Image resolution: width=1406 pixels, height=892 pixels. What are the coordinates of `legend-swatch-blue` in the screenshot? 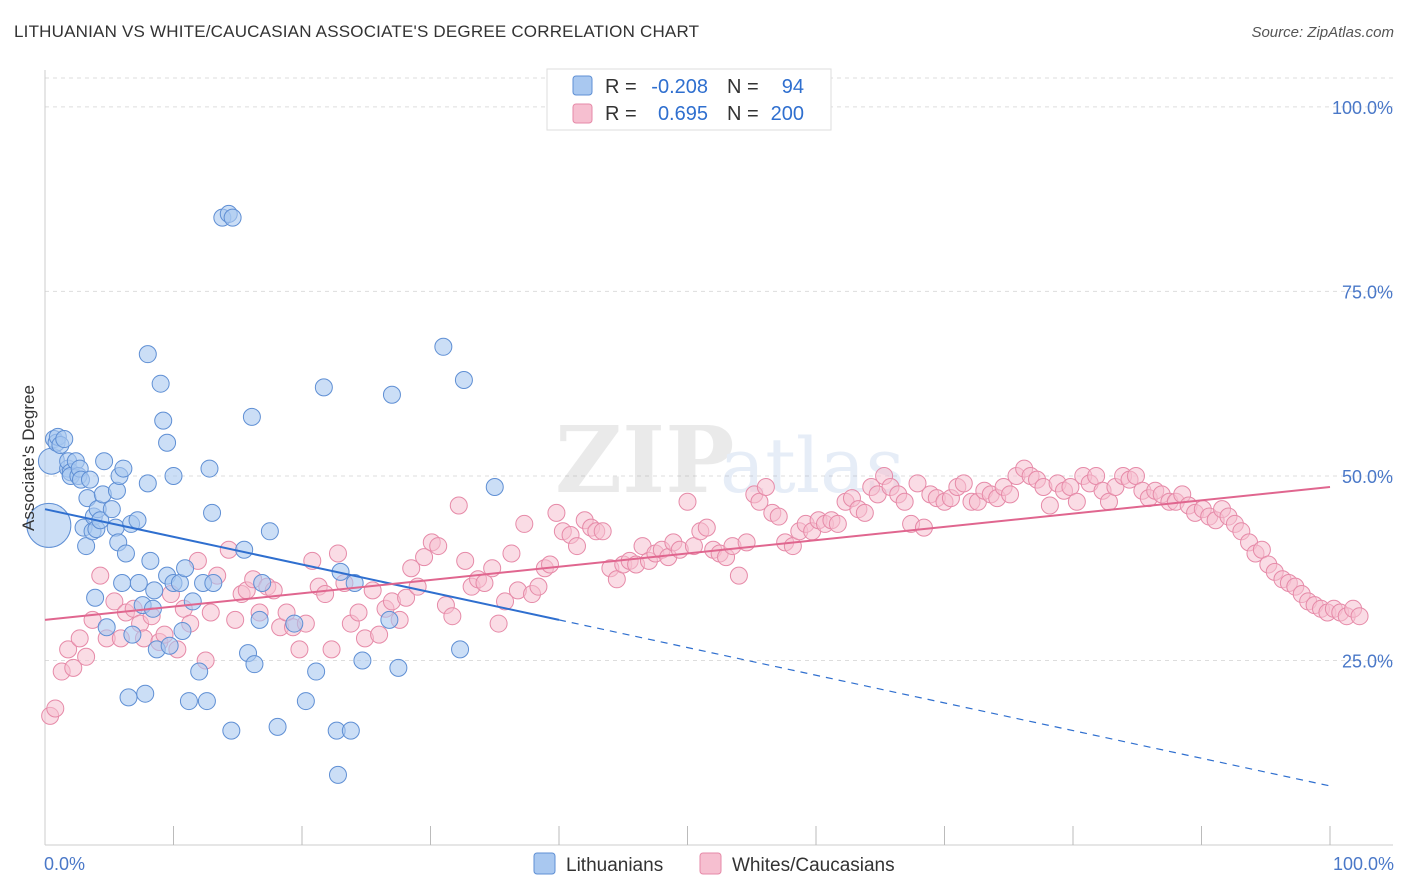 It's located at (582, 85).